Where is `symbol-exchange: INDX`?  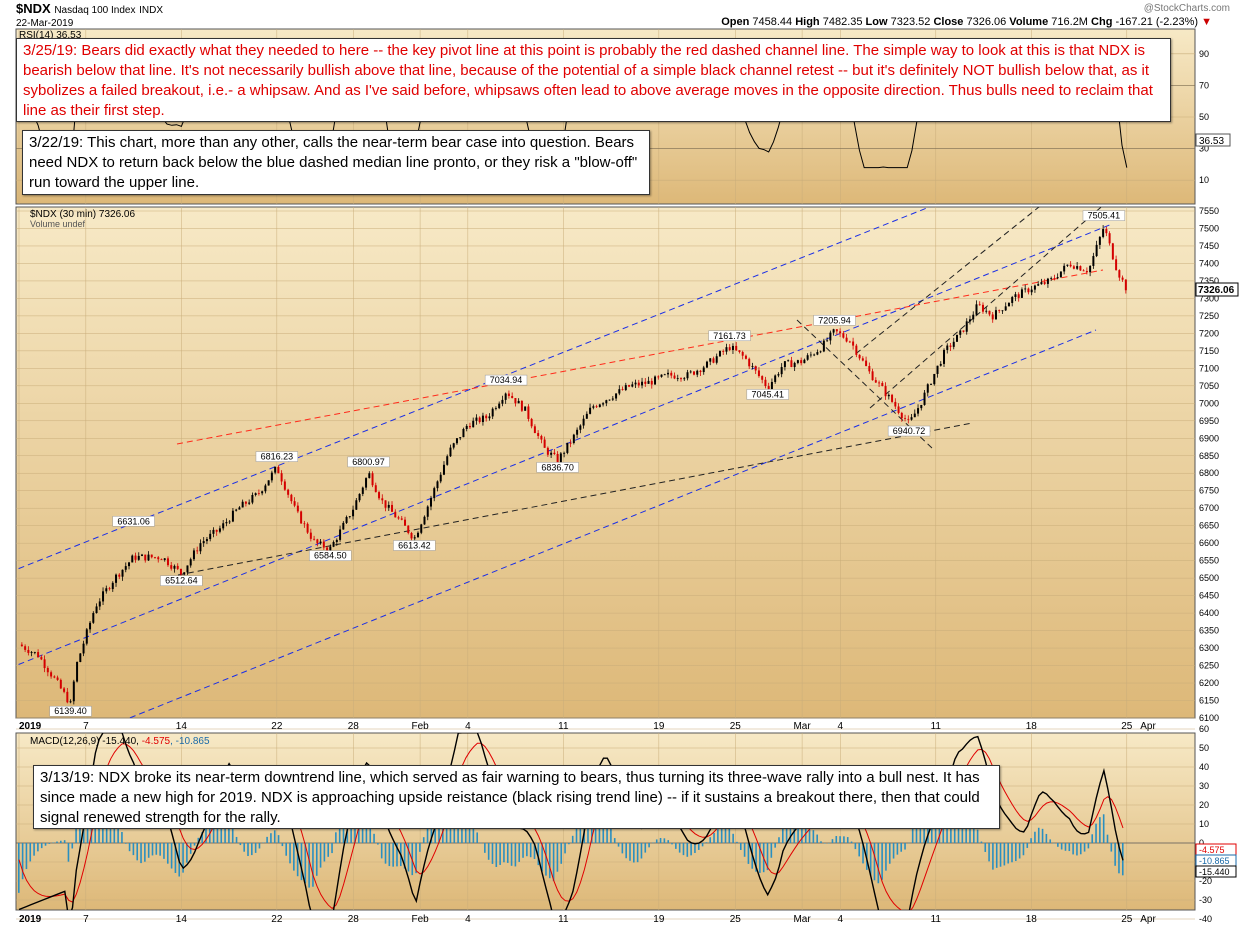
symbol-exchange: INDX is located at coordinates (151, 10).